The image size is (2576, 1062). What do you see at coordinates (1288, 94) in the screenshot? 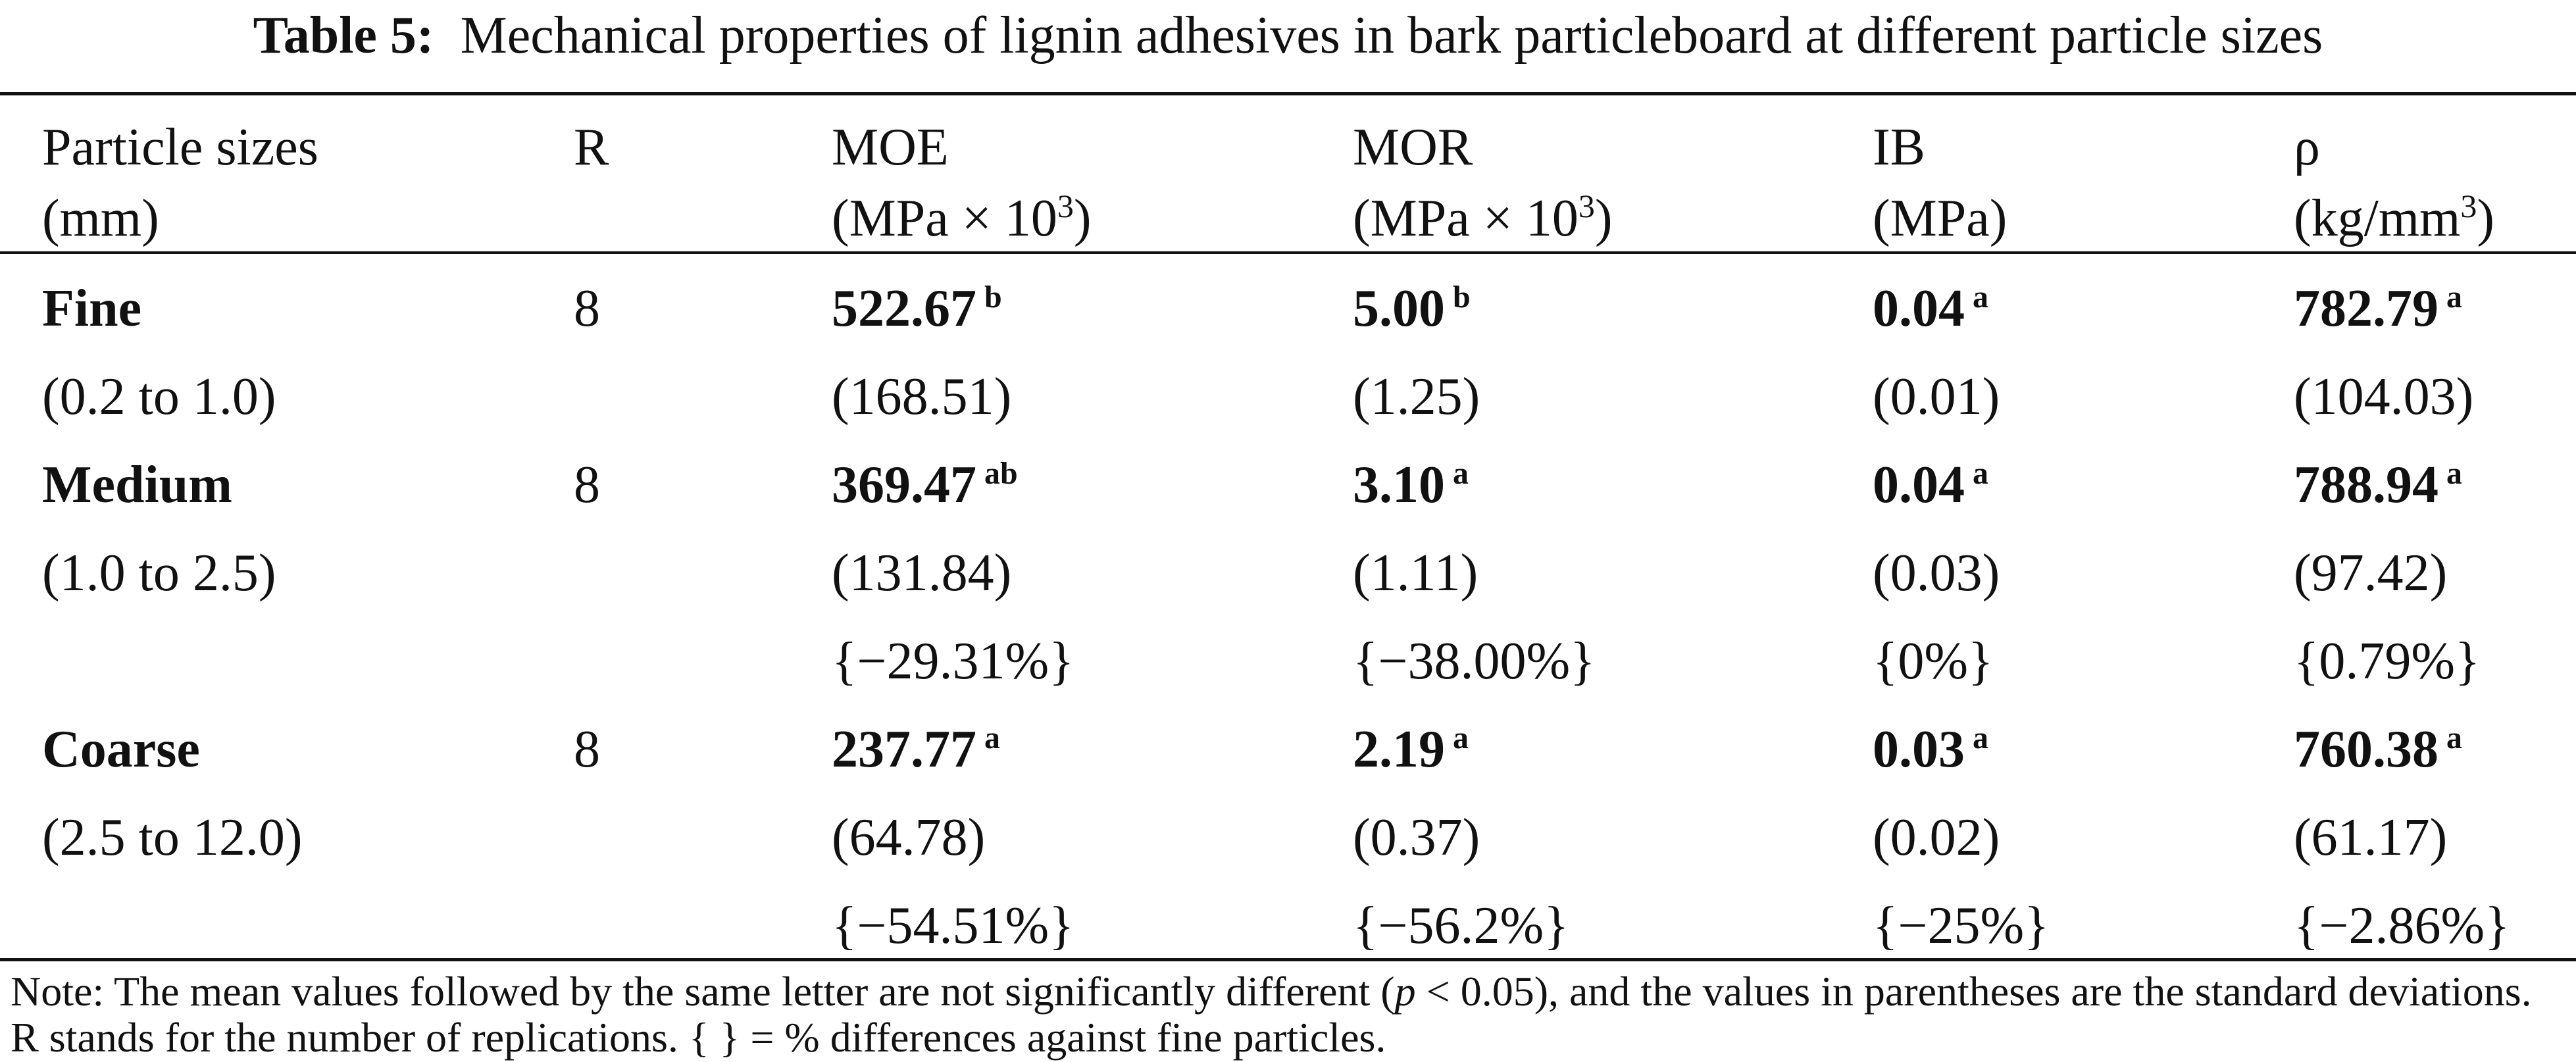
I see `top-rule` at bounding box center [1288, 94].